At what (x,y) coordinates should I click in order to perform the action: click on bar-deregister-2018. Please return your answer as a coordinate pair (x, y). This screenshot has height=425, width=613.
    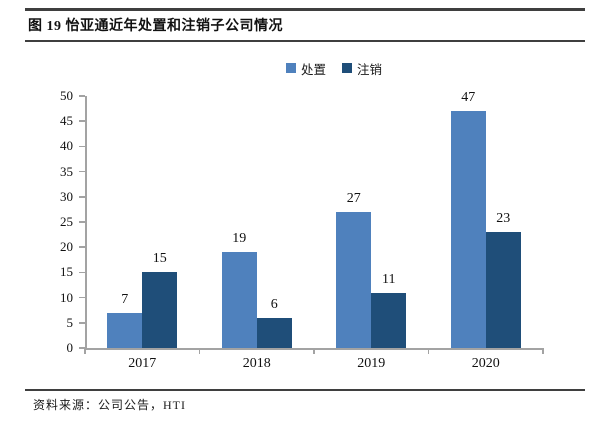
    Looking at the image, I should click on (274, 332).